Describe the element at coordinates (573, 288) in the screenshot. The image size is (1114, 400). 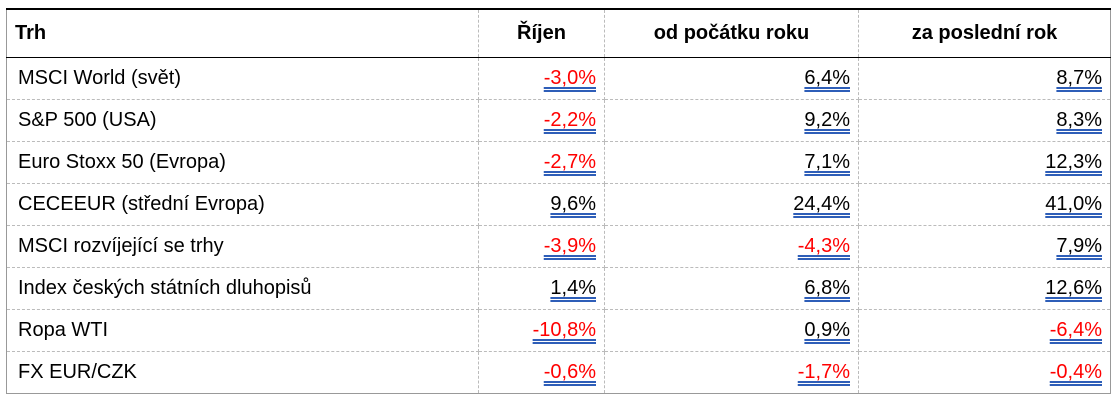
I see `percent-value: 1,4%` at that location.